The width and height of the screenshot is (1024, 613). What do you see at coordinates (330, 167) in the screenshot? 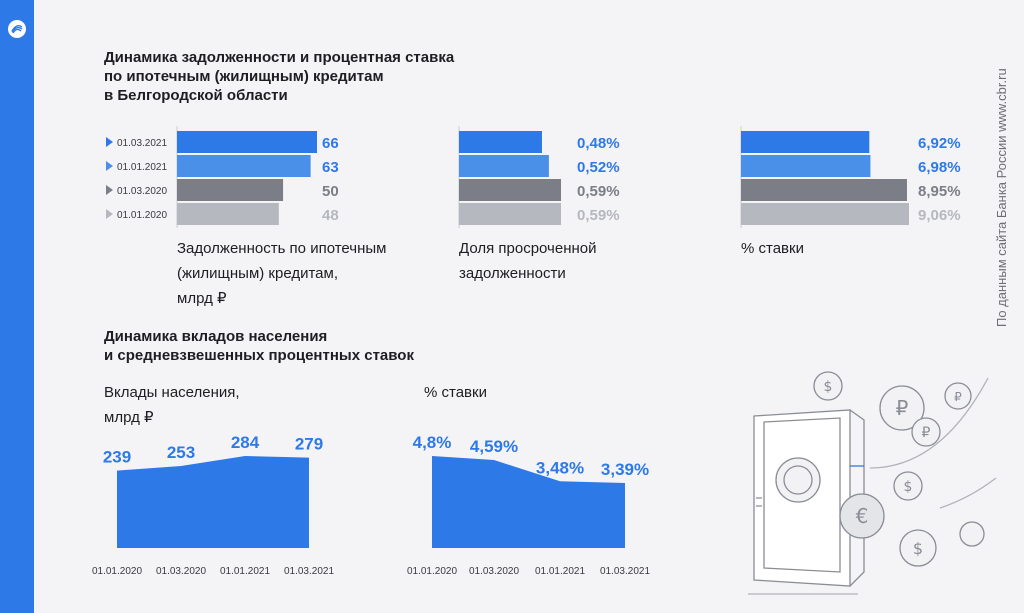
I see `bar-value-label: 63` at bounding box center [330, 167].